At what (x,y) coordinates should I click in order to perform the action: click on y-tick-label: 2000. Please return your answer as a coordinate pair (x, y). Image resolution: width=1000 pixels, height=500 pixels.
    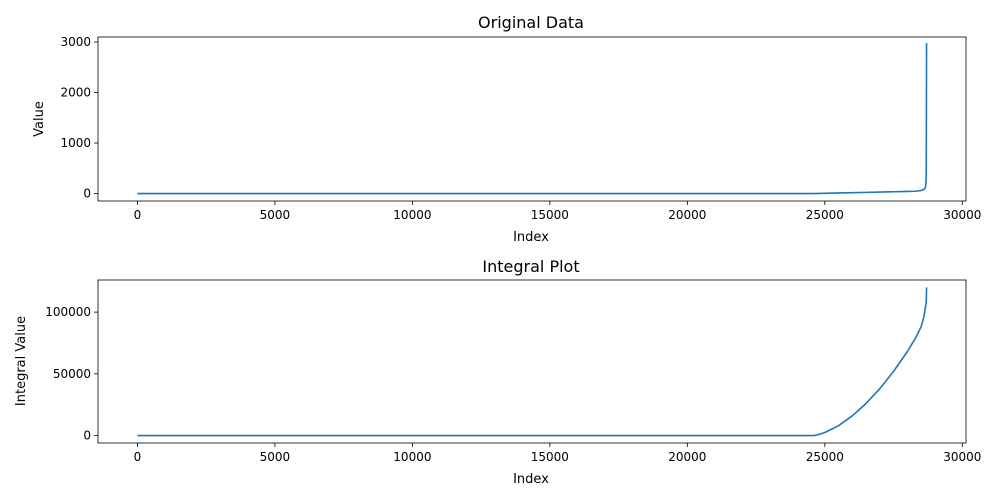
    Looking at the image, I should click on (75, 93).